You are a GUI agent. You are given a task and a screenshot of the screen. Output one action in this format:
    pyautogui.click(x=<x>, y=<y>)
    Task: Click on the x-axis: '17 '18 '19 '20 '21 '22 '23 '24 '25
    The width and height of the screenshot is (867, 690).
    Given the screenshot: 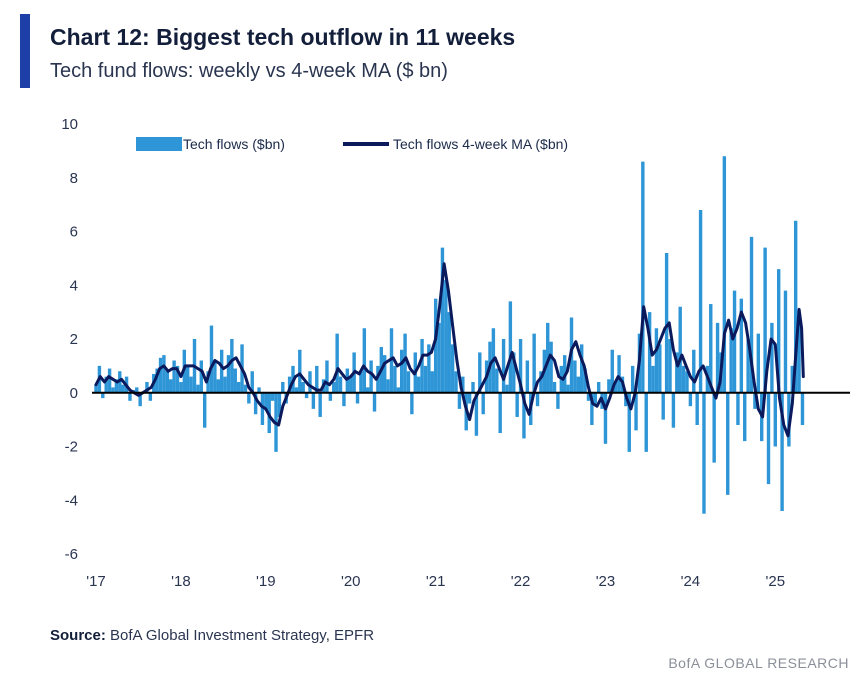 What is the action you would take?
    pyautogui.click(x=435, y=581)
    